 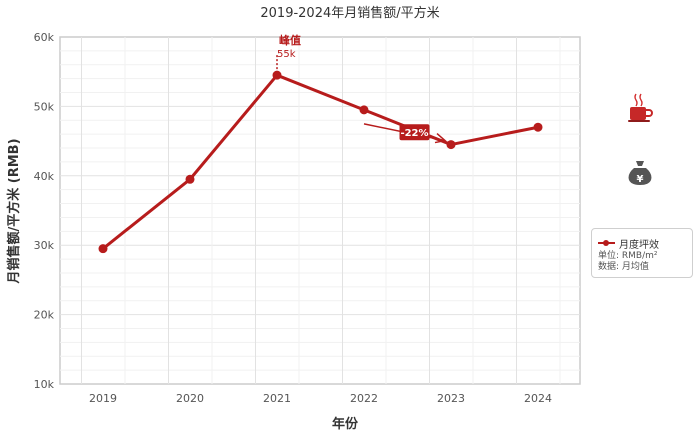 What do you see at coordinates (320, 398) in the screenshot?
I see `x-axis-ticks: 2019 2020 2021 2022 2023 2024` at bounding box center [320, 398].